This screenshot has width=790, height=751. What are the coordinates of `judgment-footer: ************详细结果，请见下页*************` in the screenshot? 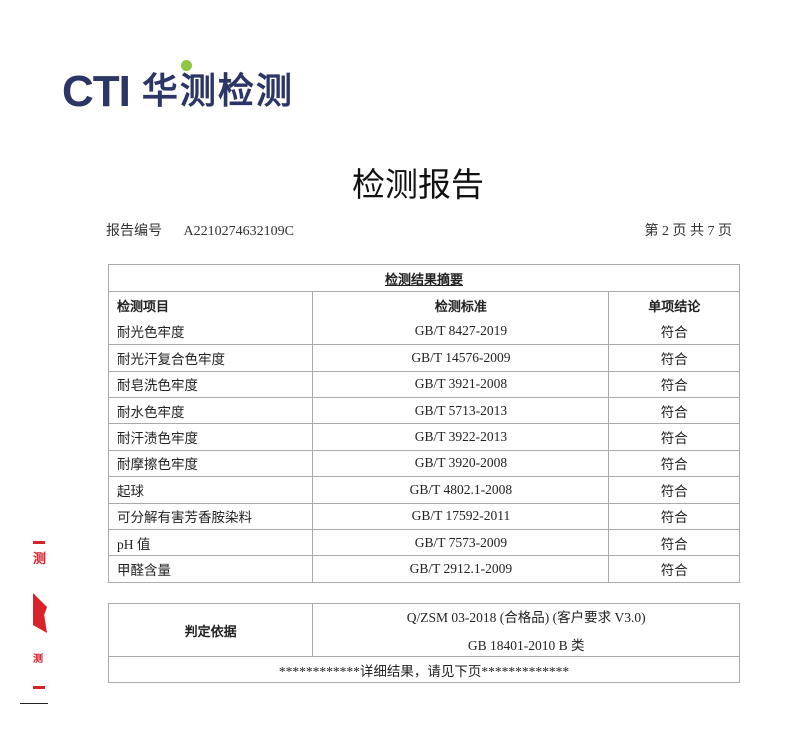 It's located at (424, 671).